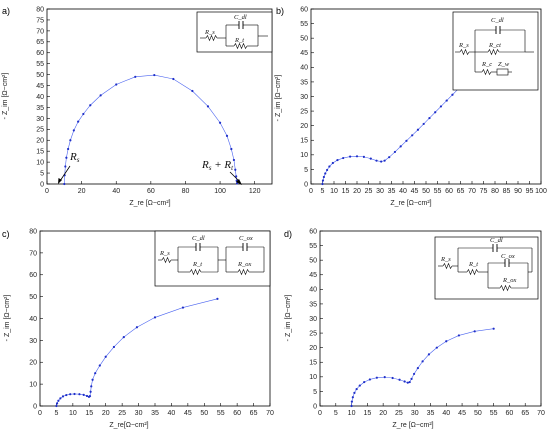 This screenshot has width=550, height=433. Describe the element at coordinates (270, 413) in the screenshot. I see `panel-c-xtick-label: 70` at that location.